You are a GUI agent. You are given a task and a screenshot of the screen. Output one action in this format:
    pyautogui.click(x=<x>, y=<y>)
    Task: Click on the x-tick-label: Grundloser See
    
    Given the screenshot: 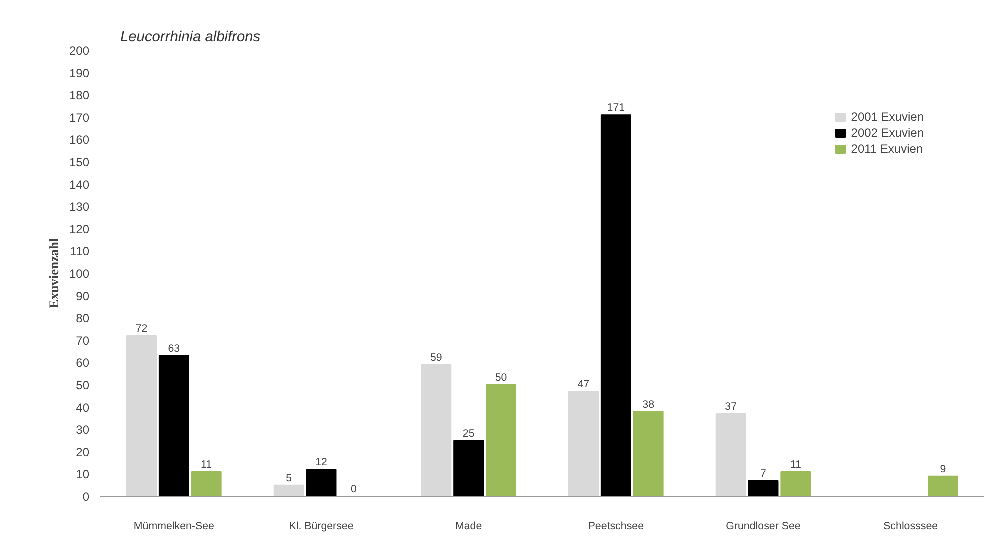 What is the action you would take?
    pyautogui.click(x=763, y=526)
    